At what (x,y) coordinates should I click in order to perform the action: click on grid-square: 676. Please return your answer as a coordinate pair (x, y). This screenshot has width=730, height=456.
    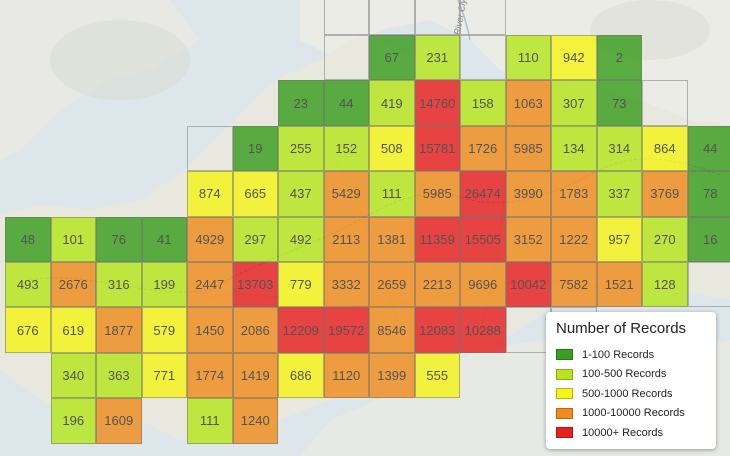
    Looking at the image, I should click on (28, 330).